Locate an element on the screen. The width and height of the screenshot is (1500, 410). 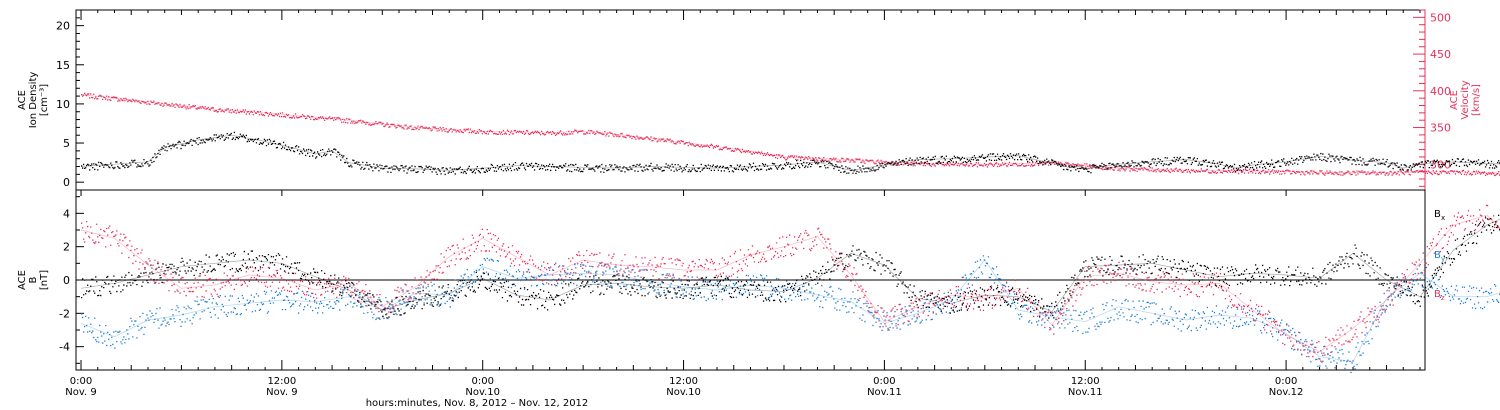
legend-subscript: z is located at coordinates (1443, 298).